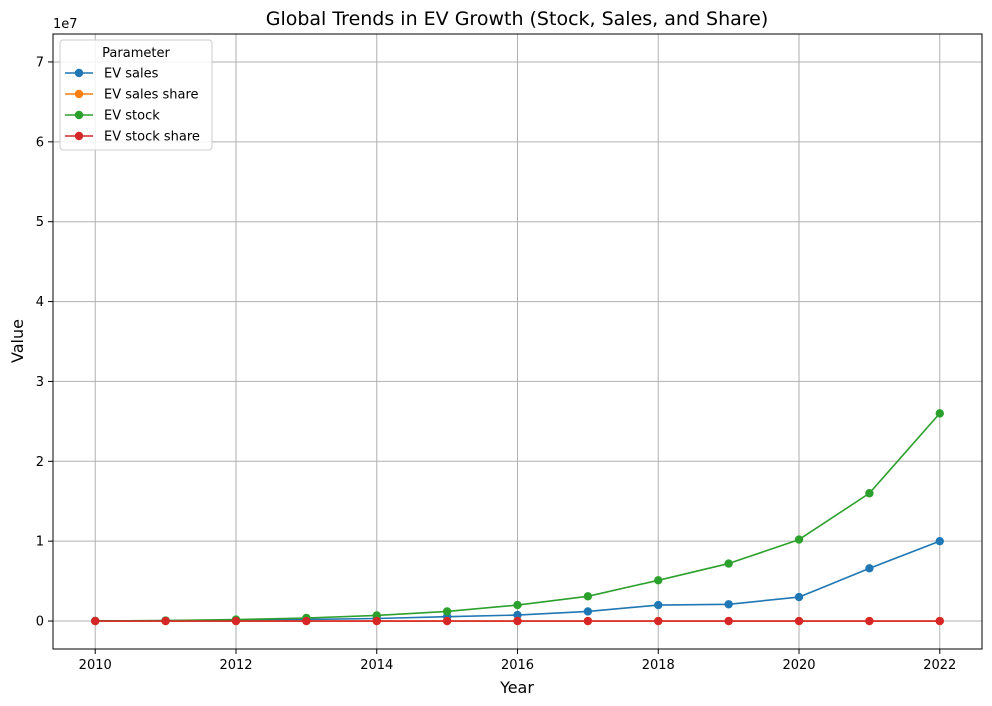 Image resolution: width=992 pixels, height=706 pixels. What do you see at coordinates (40, 542) in the screenshot?
I see `y-tick-label: 1` at bounding box center [40, 542].